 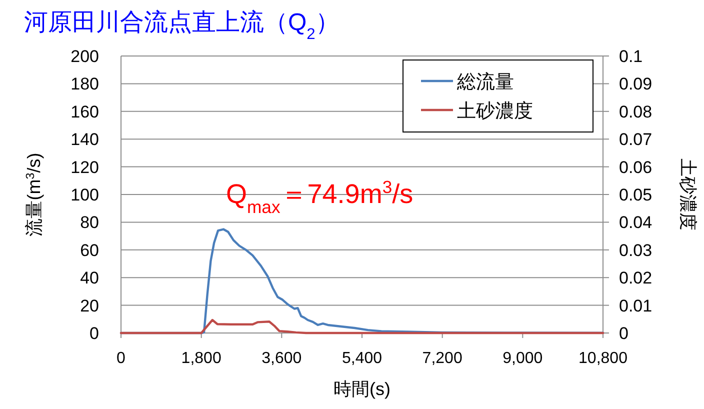 I want to click on y-tick-label: 120, so click(x=84, y=167).